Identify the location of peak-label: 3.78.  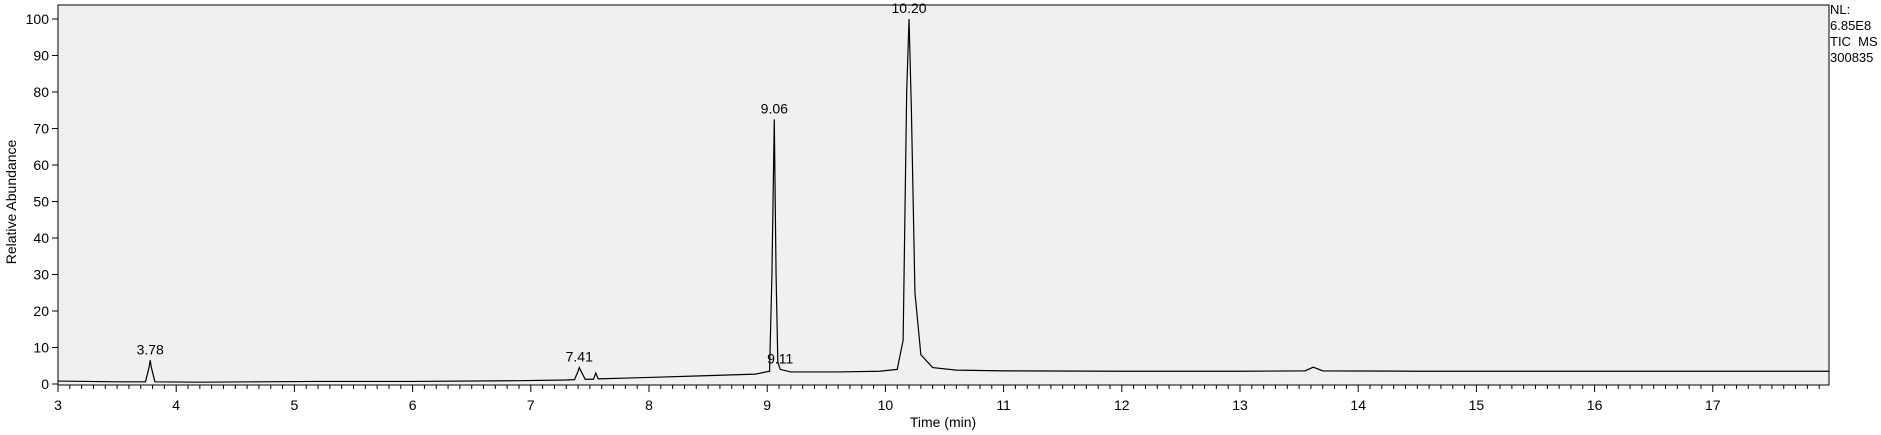
(150, 349).